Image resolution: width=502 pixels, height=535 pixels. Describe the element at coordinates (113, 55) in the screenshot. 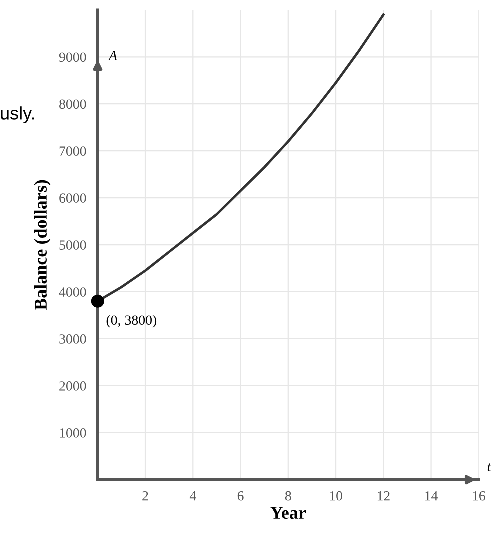

I see `annotation: A` at that location.